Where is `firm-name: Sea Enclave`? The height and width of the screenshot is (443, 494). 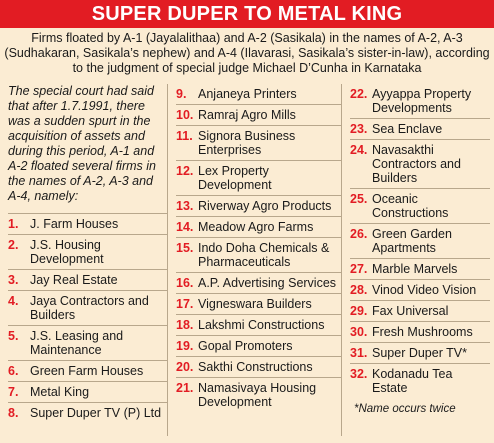
firm-name: Sea Enclave is located at coordinates (407, 129).